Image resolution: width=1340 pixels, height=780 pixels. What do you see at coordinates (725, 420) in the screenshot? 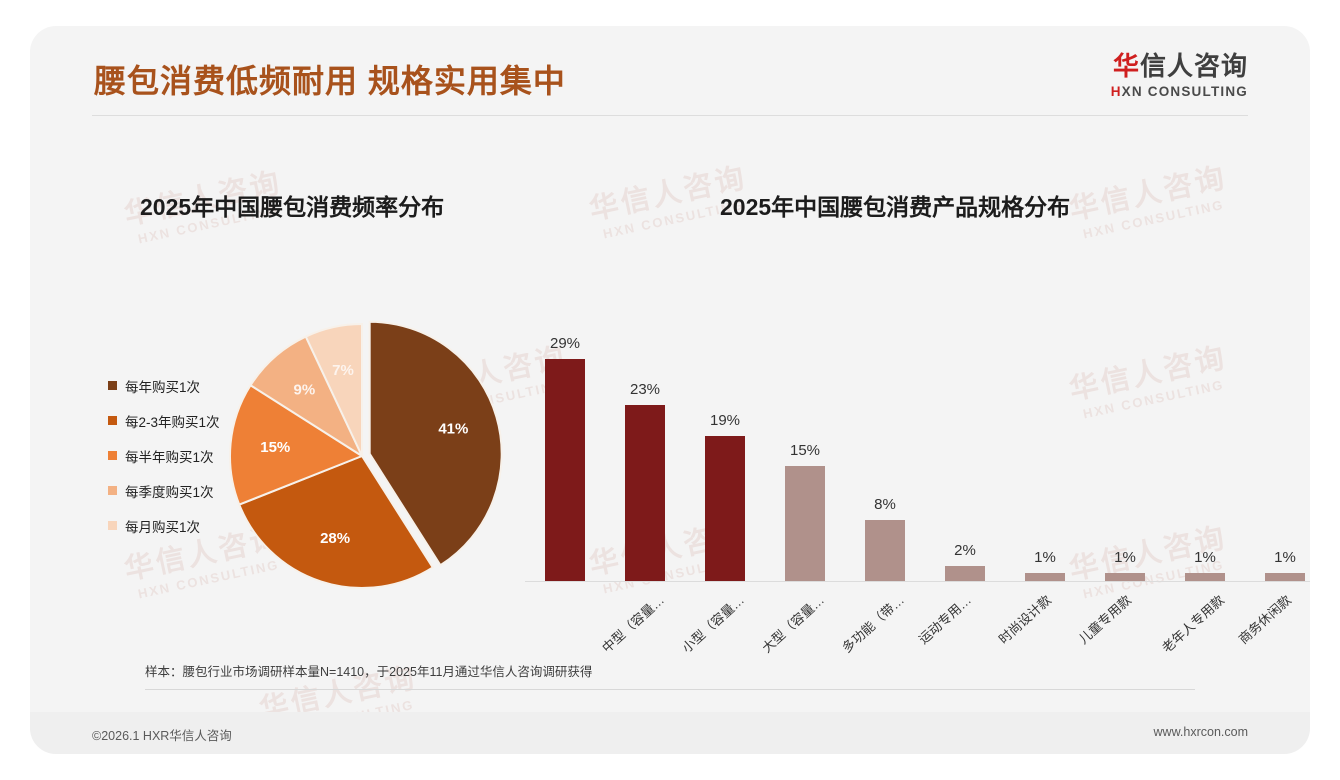
I see `bar-value-label: 19%` at bounding box center [725, 420].